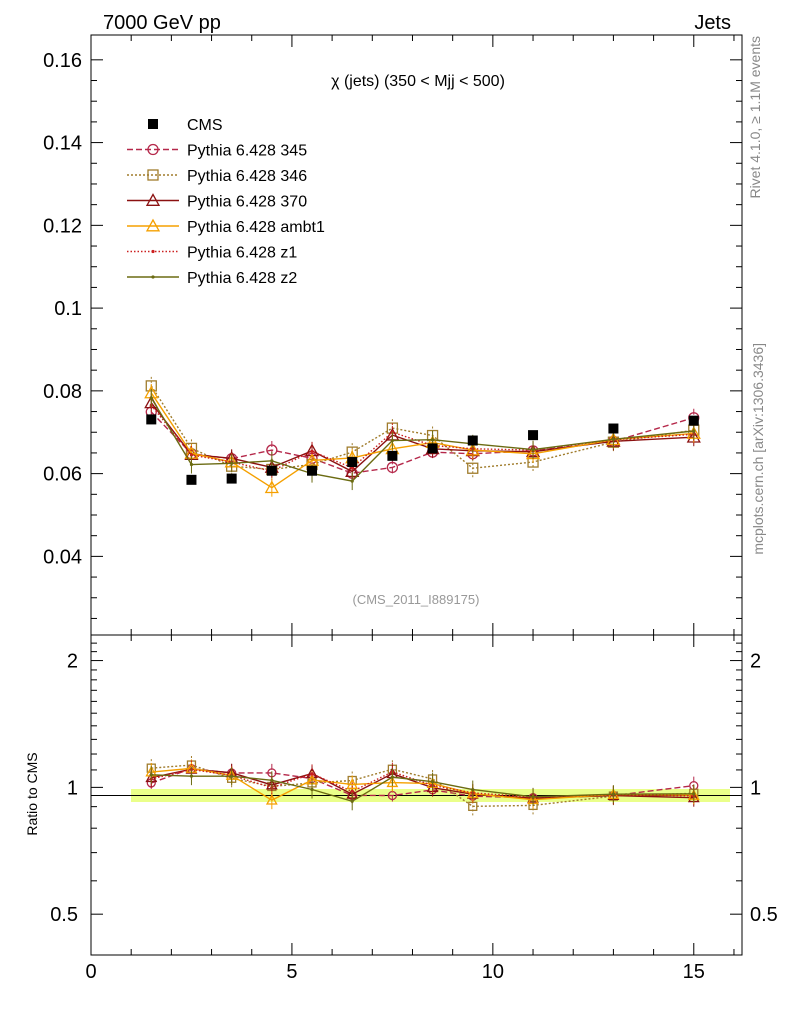 This screenshot has width=786, height=1024. I want to click on legend-cms-marker, so click(153, 124).